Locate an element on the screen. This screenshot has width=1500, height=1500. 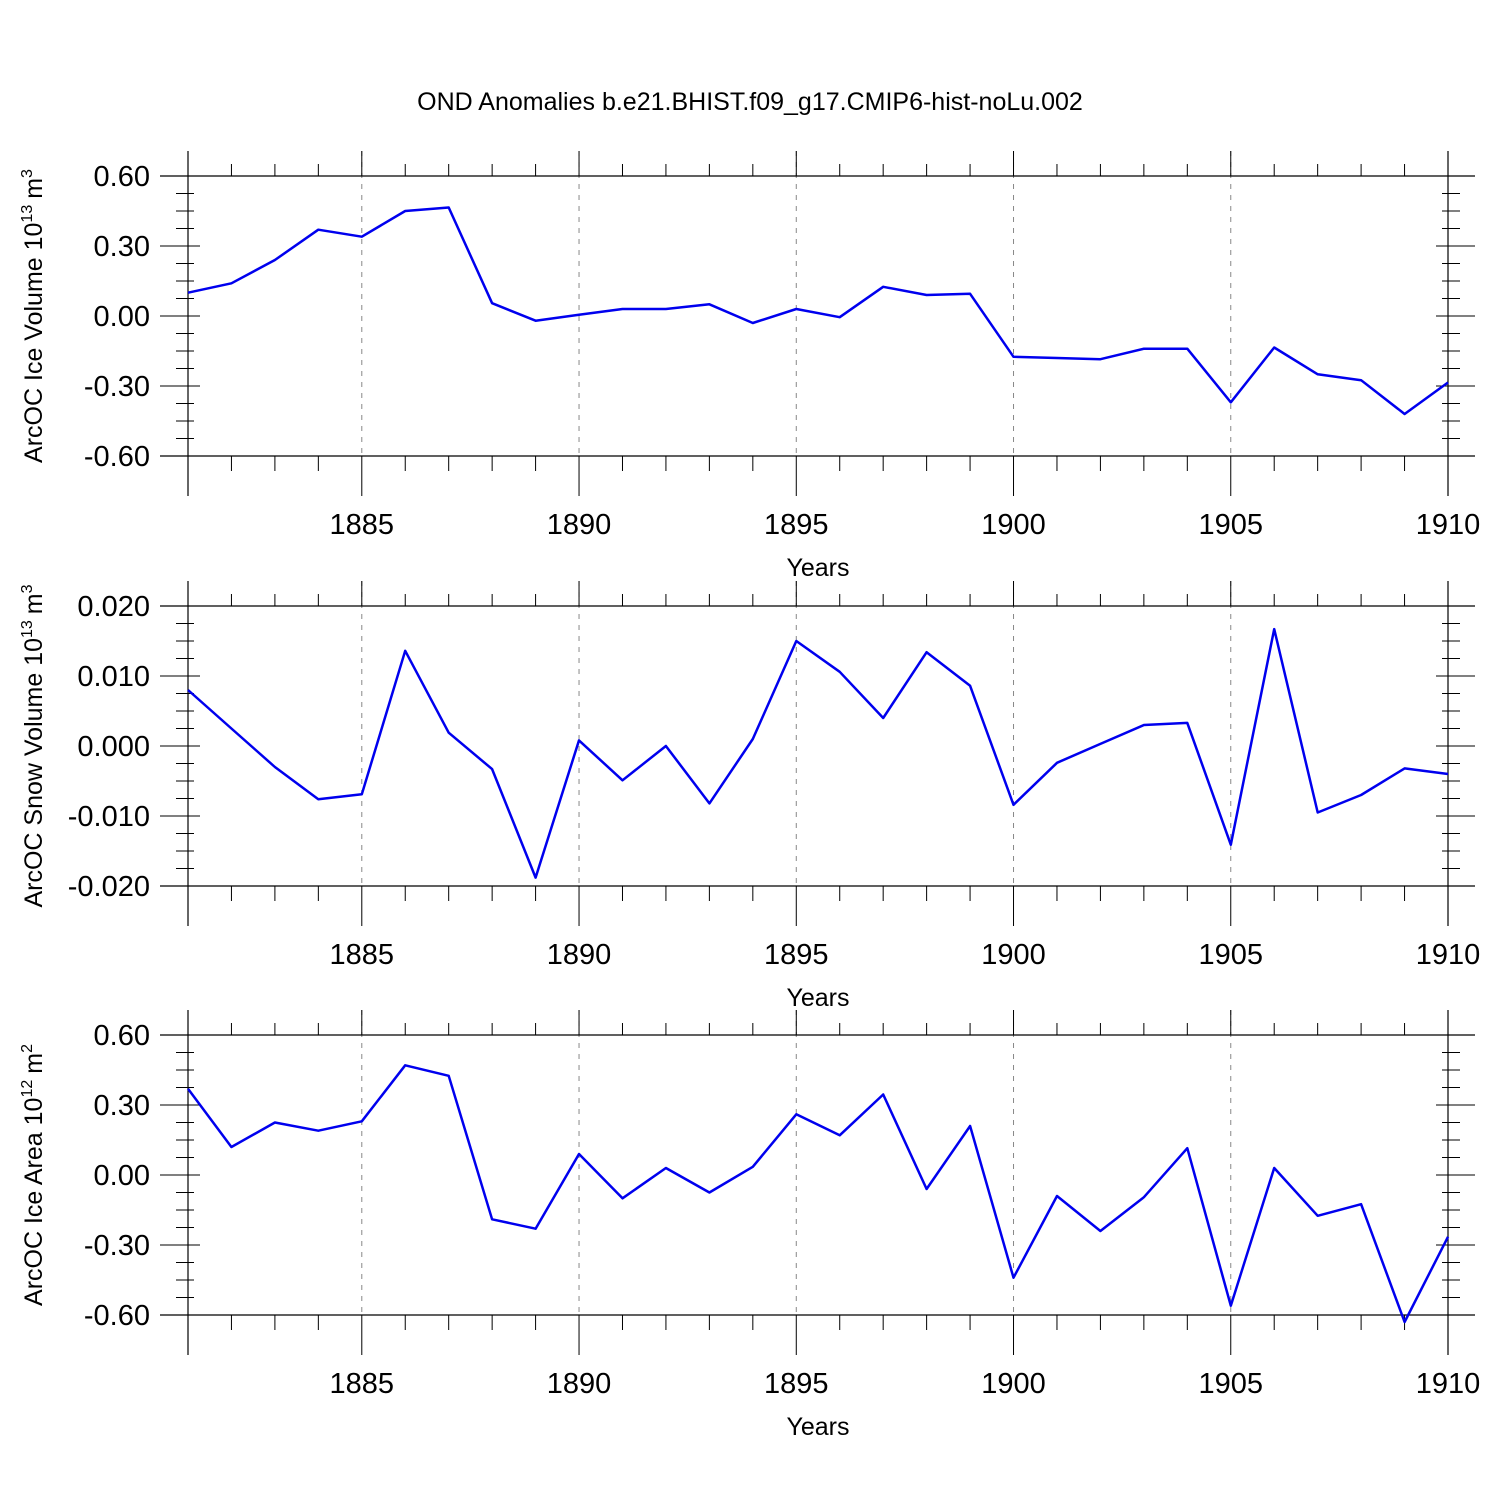
ice-area-xtick-label: 1905 is located at coordinates (1231, 1384).